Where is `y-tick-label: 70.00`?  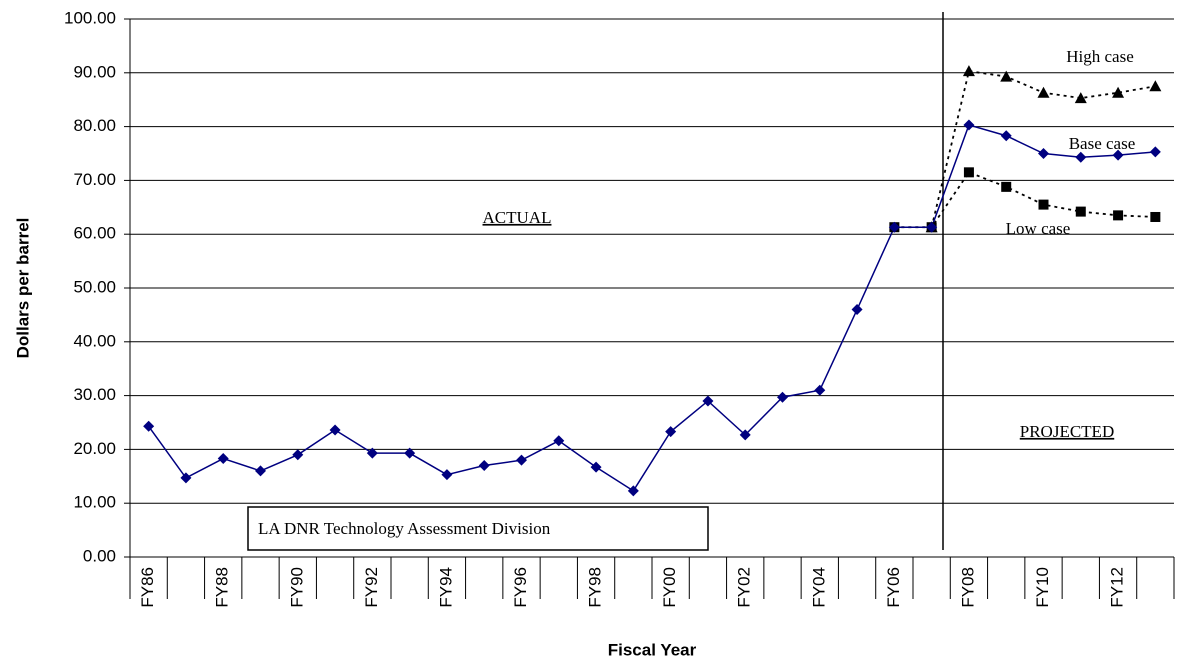
y-tick-label: 70.00 is located at coordinates (94, 179).